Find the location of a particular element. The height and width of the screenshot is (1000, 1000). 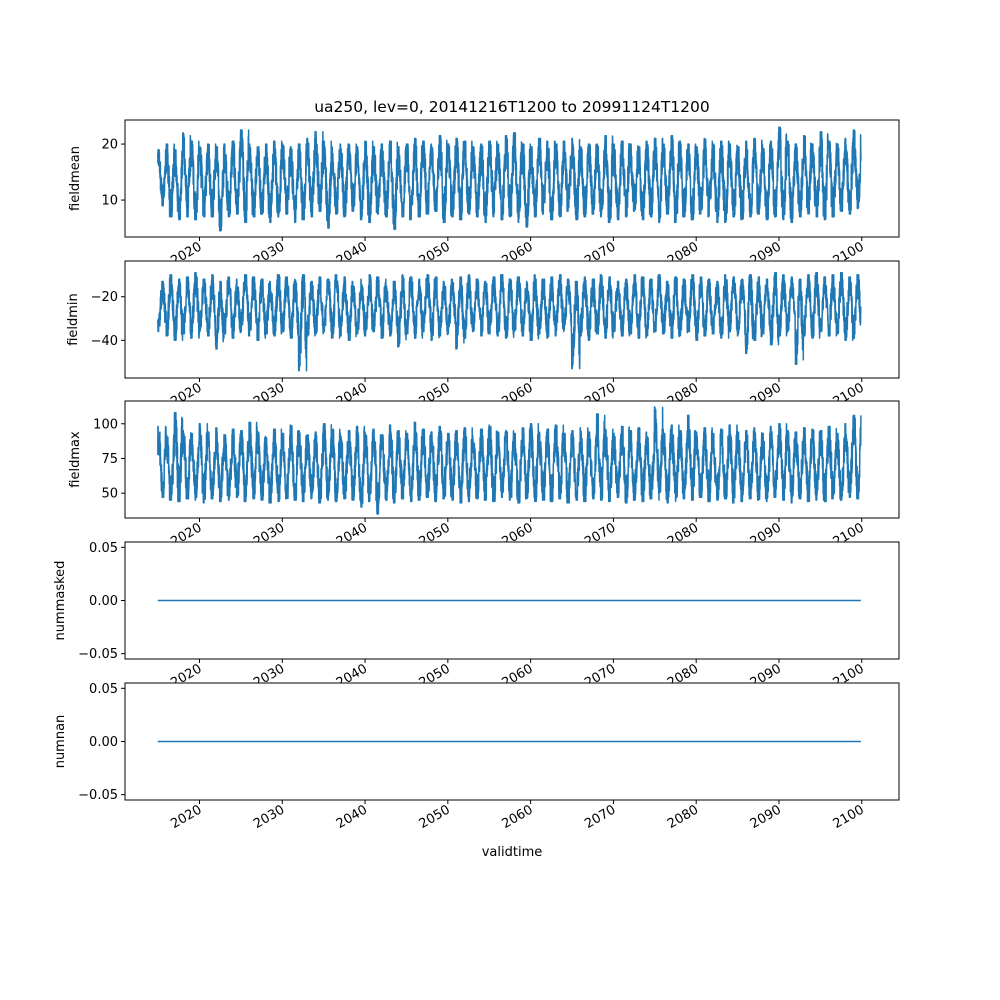

fieldmean-series-line is located at coordinates (509, 179).